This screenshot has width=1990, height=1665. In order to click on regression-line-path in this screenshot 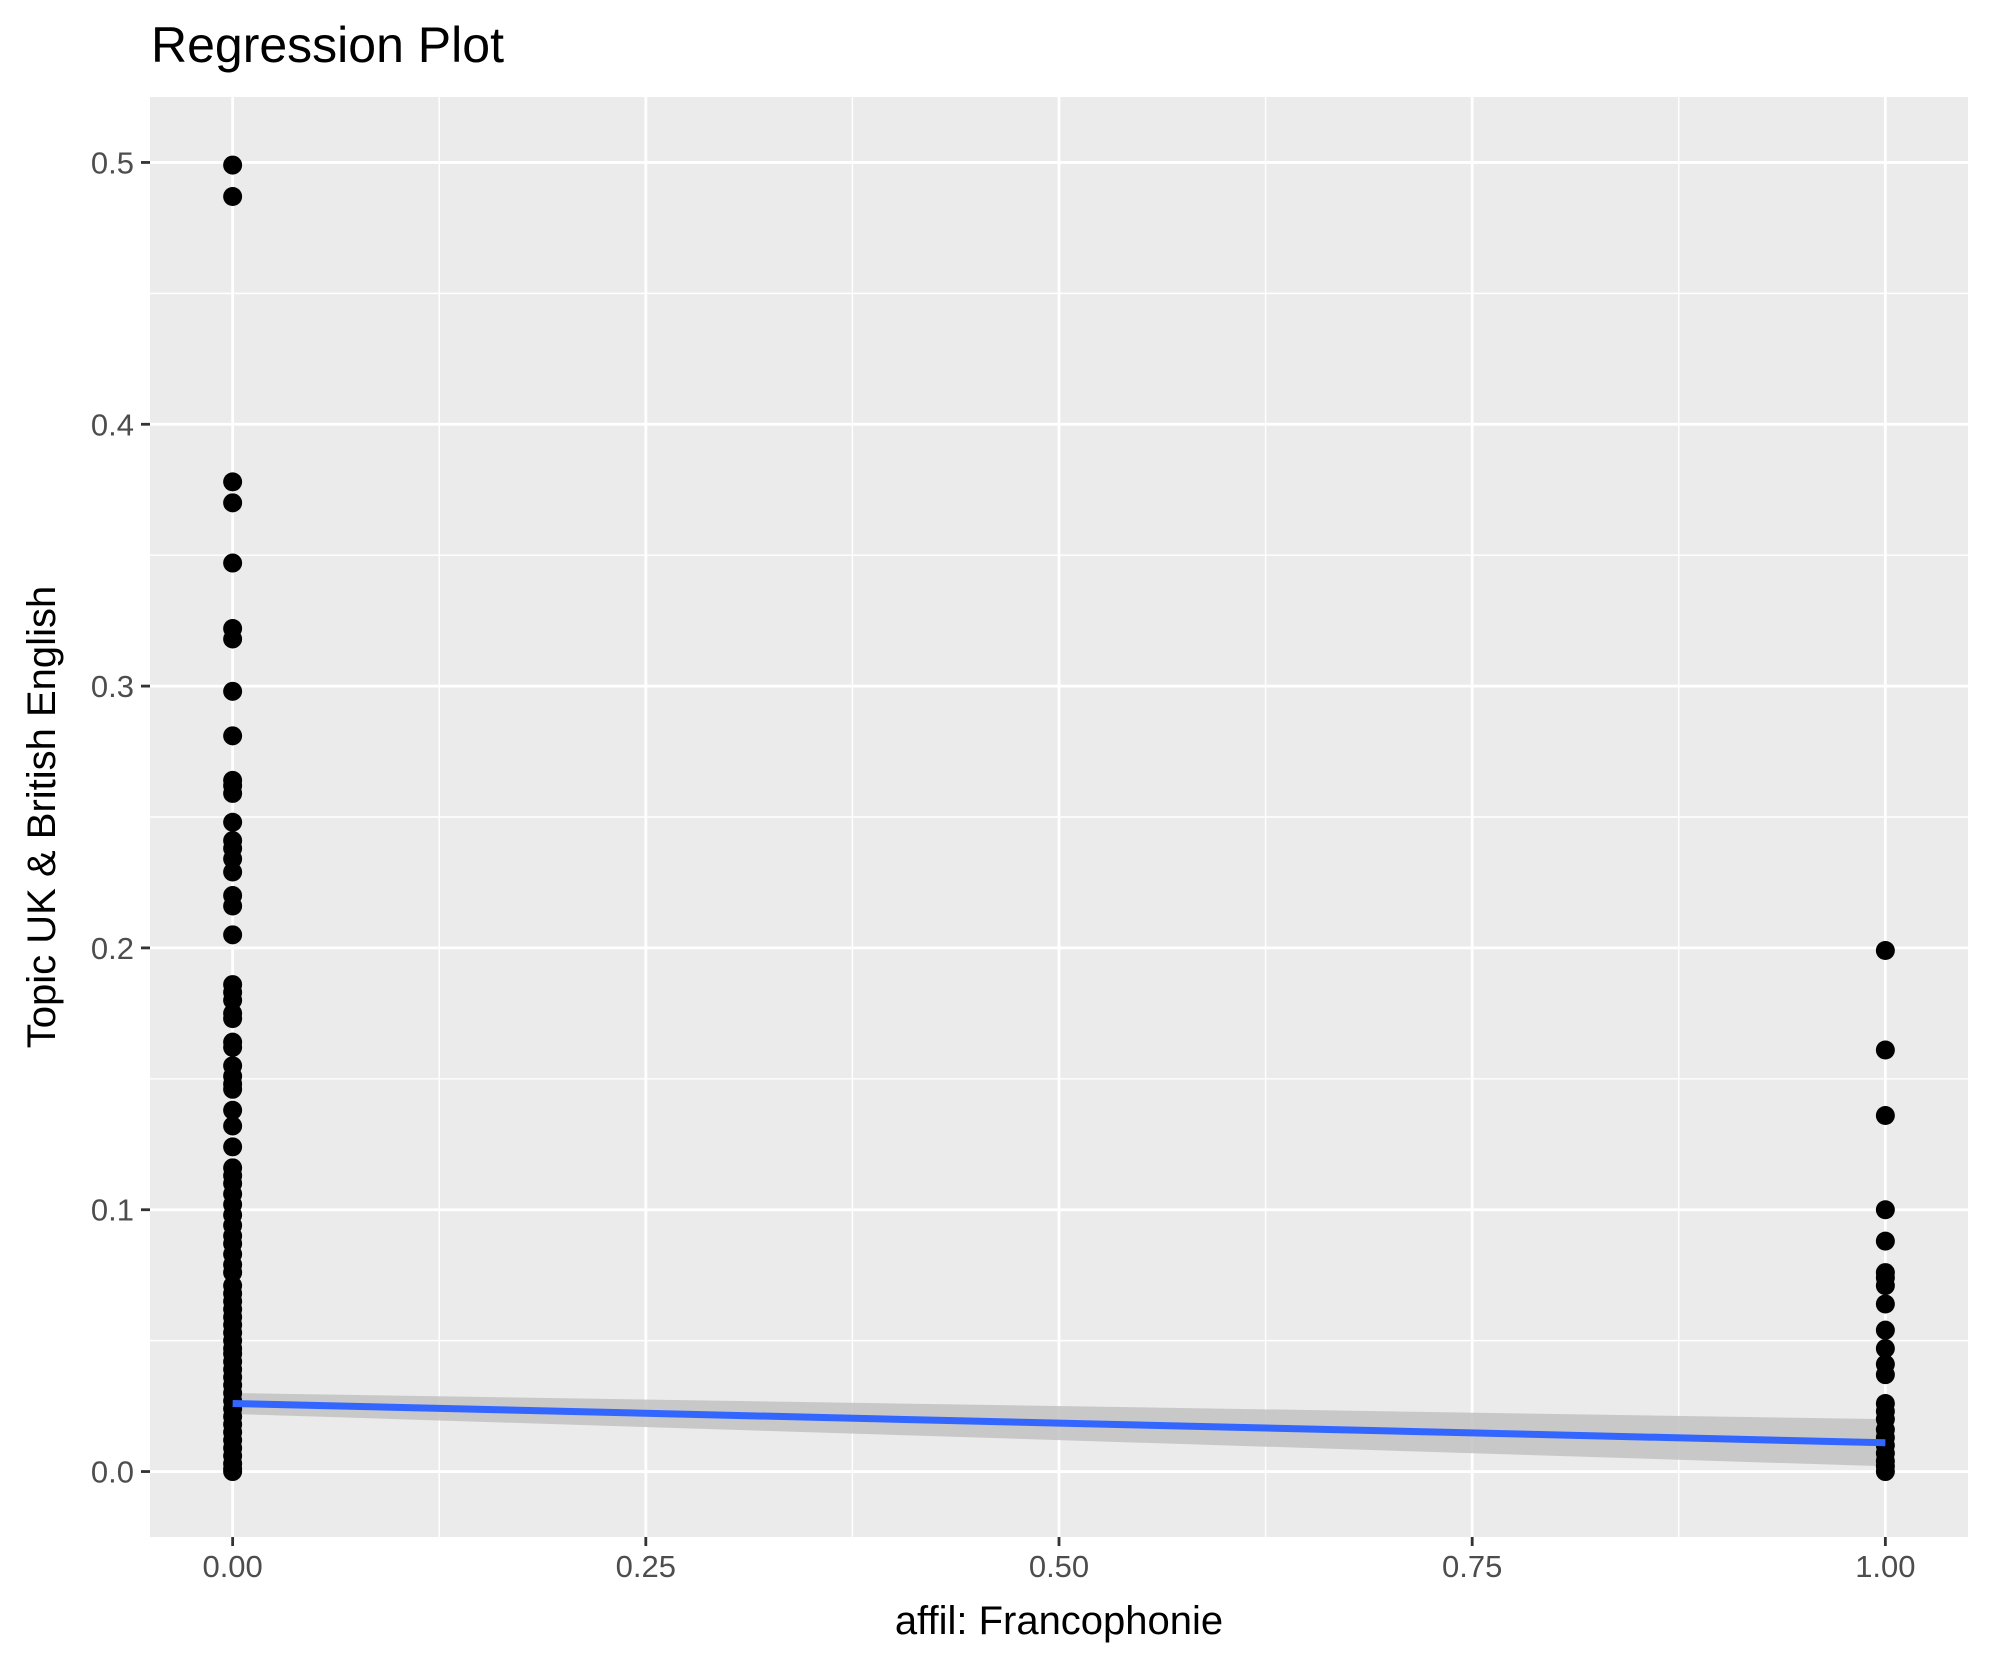, I will do `click(1059, 1423)`.